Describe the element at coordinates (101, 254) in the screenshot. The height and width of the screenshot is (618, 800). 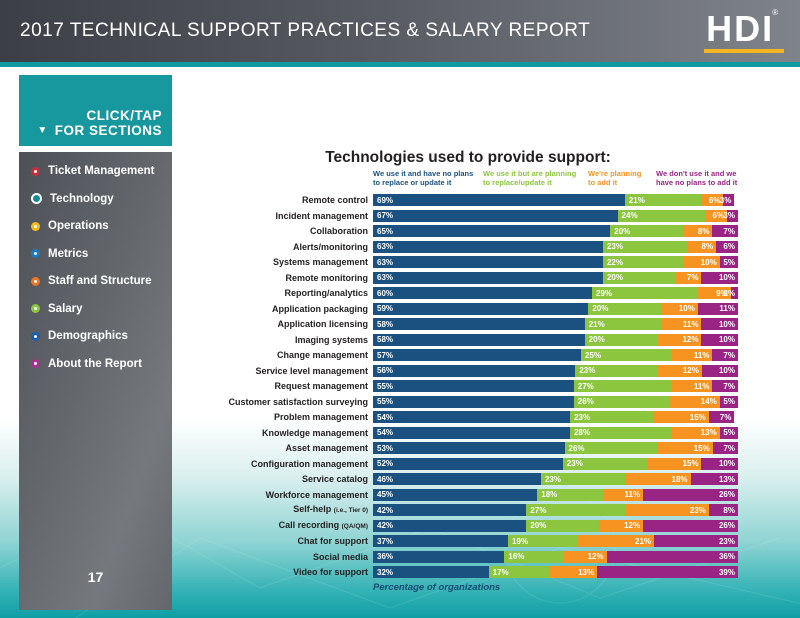
I see `sidebar-item-metrics: Metrics` at that location.